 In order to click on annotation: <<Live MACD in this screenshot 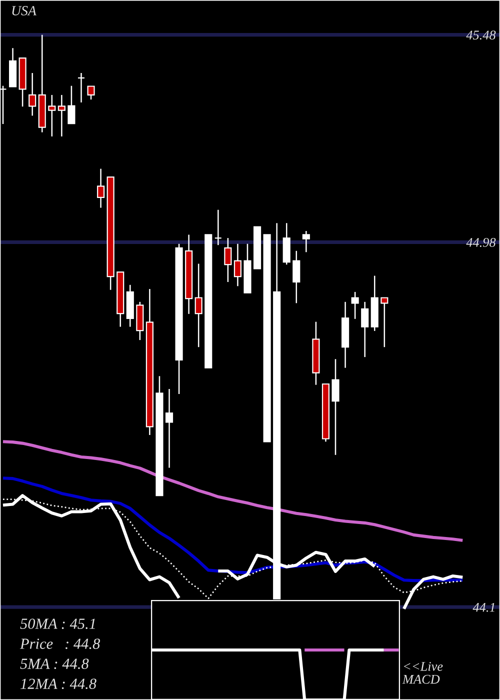, I will do `click(422, 673)`.